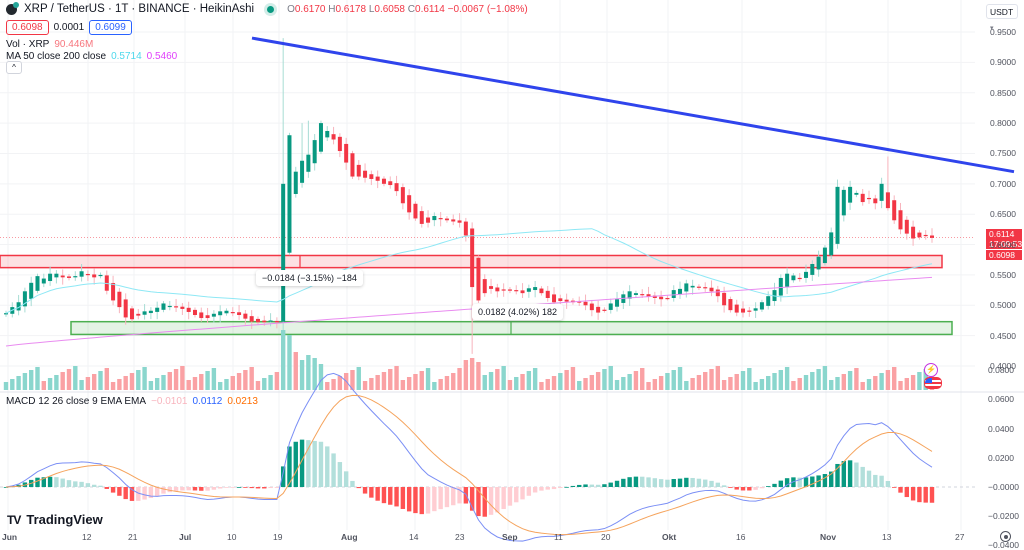 The height and width of the screenshot is (550, 1024). What do you see at coordinates (110, 27) in the screenshot?
I see `buy-button: 0.6099` at bounding box center [110, 27].